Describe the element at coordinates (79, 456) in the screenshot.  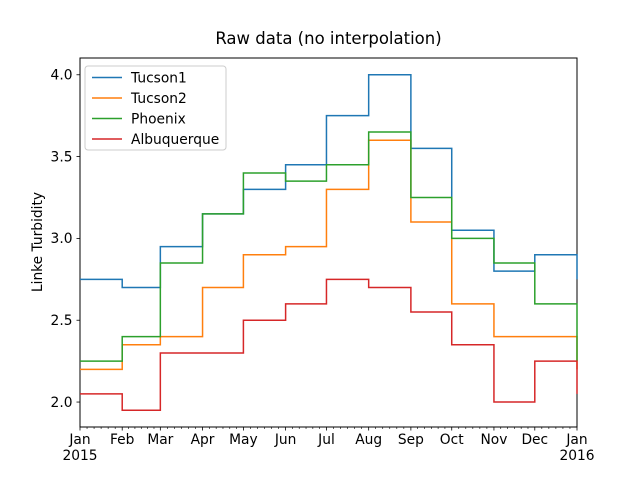
I see `x-year-label: 2015` at that location.